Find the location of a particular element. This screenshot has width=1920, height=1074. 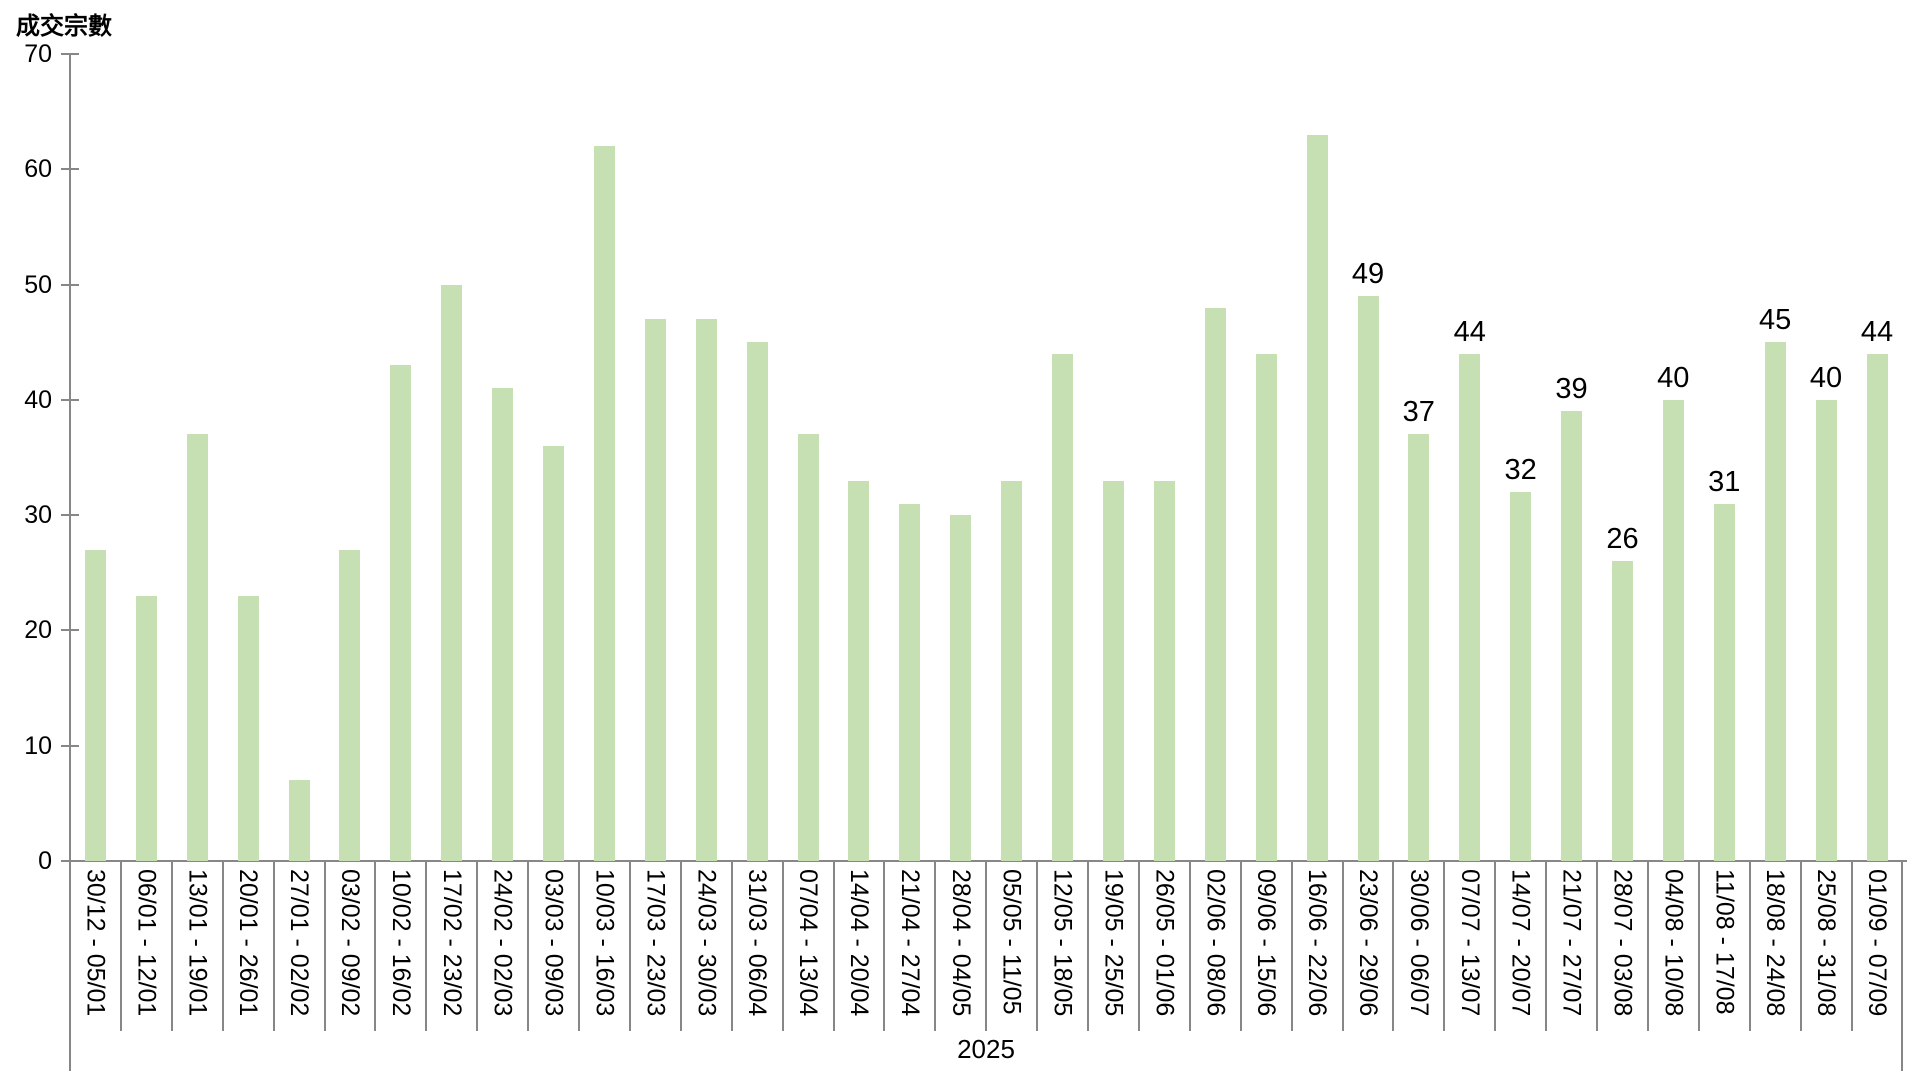

x-tick-label: 17/03 - 23/03 is located at coordinates (655, 943).